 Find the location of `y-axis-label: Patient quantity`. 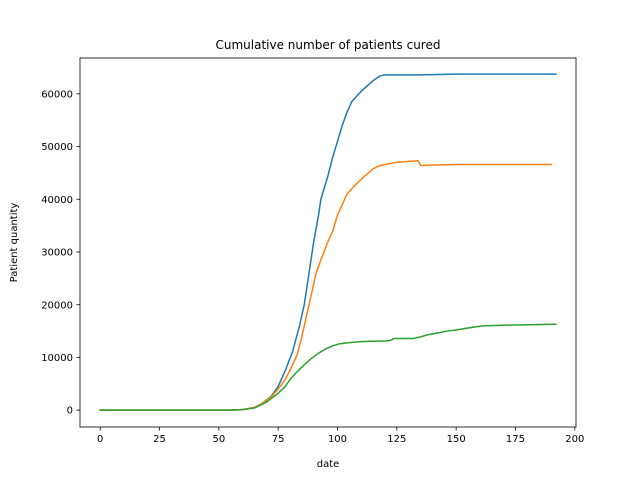

y-axis-label: Patient quantity is located at coordinates (14, 243).